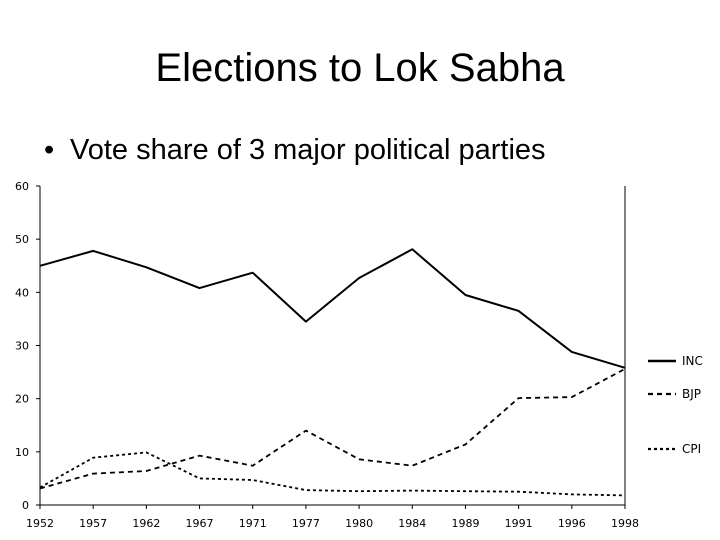  I want to click on x-tick-label: 1998, so click(625, 523).